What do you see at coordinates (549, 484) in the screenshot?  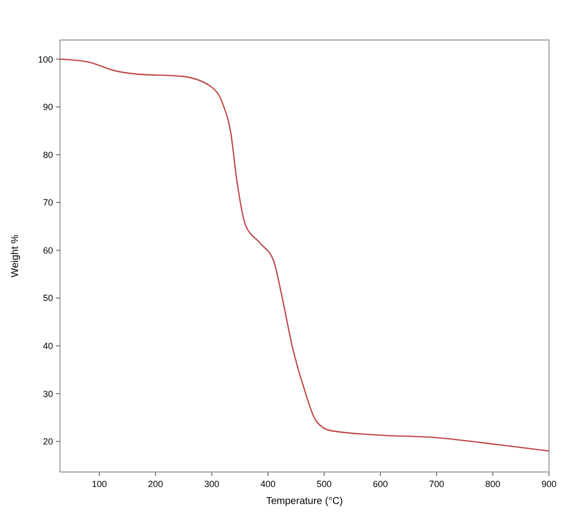 I see `x-tick-label: 900` at bounding box center [549, 484].